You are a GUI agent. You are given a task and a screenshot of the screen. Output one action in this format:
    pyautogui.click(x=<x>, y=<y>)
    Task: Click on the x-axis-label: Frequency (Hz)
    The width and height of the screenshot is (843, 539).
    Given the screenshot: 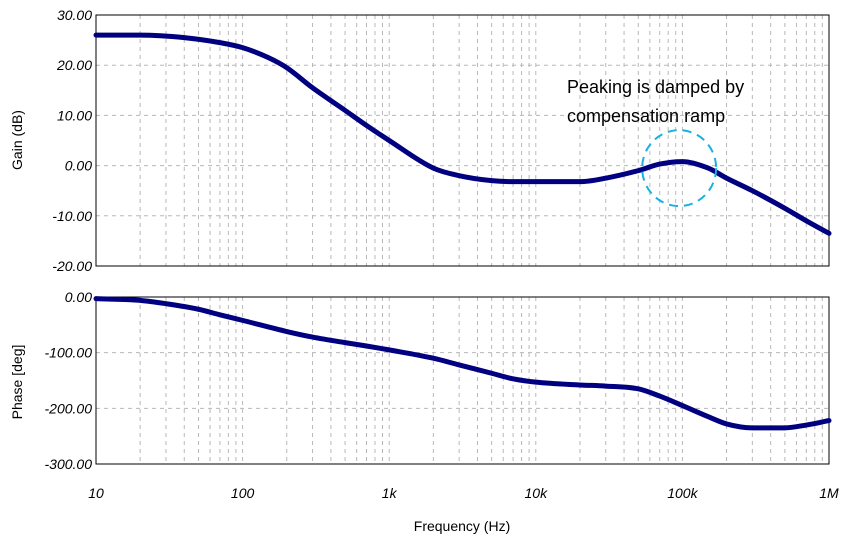 What is the action you would take?
    pyautogui.click(x=462, y=526)
    